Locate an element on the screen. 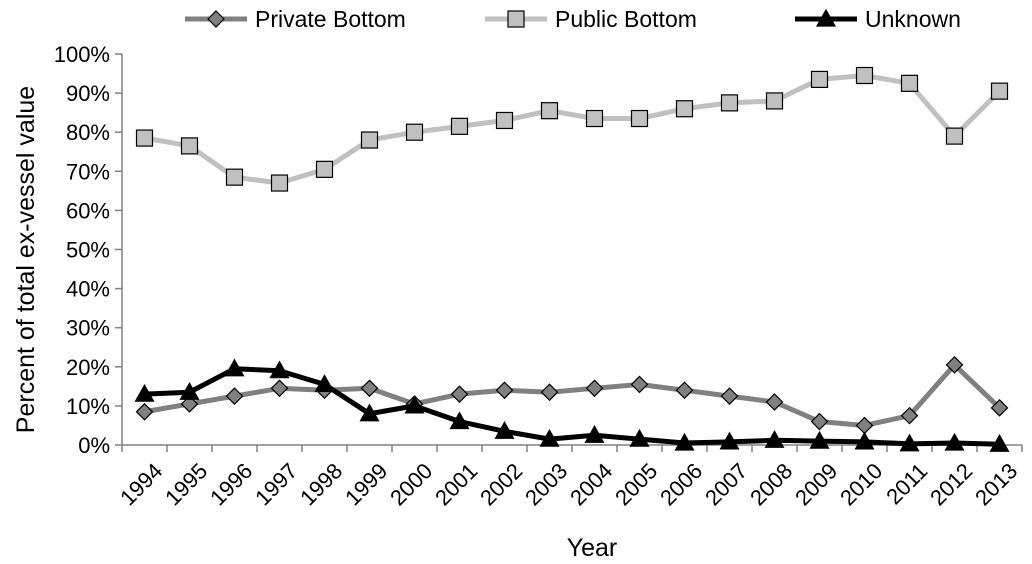  series-private-bottom is located at coordinates (572, 395).